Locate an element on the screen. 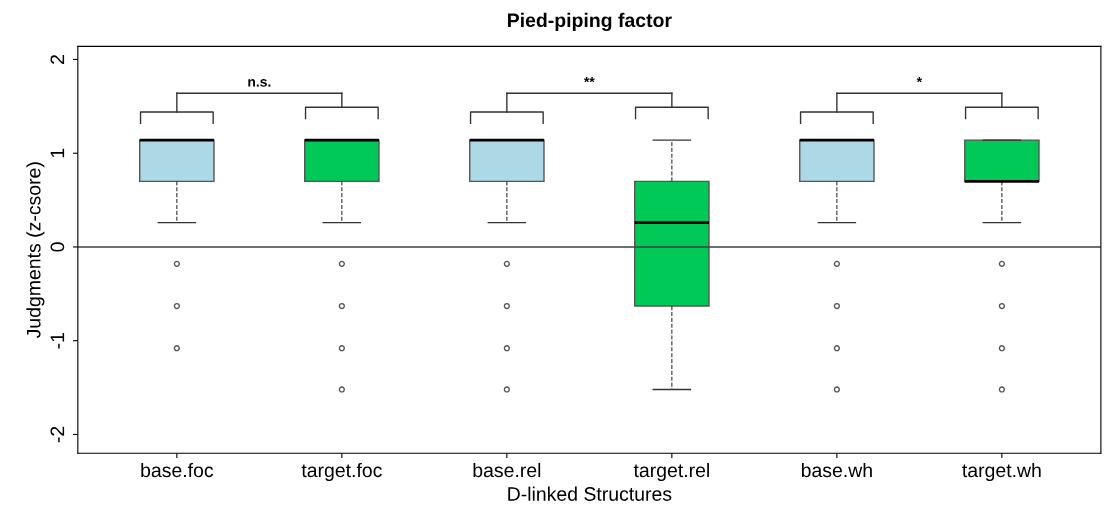  annotation: ** is located at coordinates (589, 80).